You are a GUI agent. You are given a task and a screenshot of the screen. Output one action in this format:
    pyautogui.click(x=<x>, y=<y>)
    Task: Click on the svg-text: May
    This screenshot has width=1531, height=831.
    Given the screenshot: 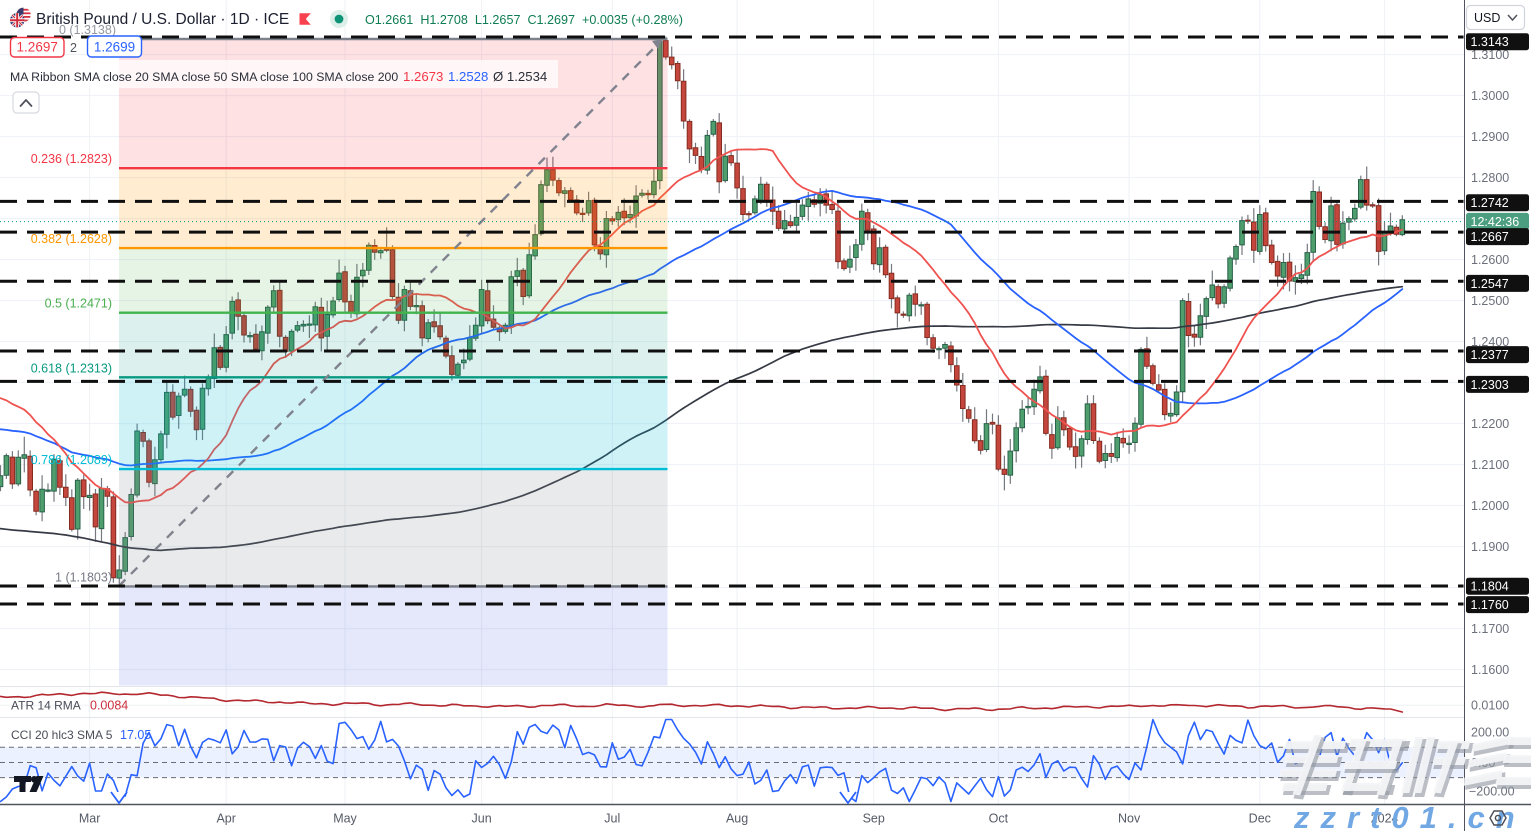 What is the action you would take?
    pyautogui.click(x=345, y=819)
    